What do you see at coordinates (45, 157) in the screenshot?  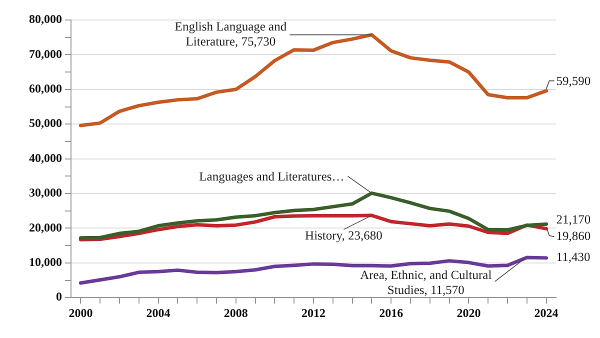 I see `y-tick-label: 40,000` at bounding box center [45, 157].